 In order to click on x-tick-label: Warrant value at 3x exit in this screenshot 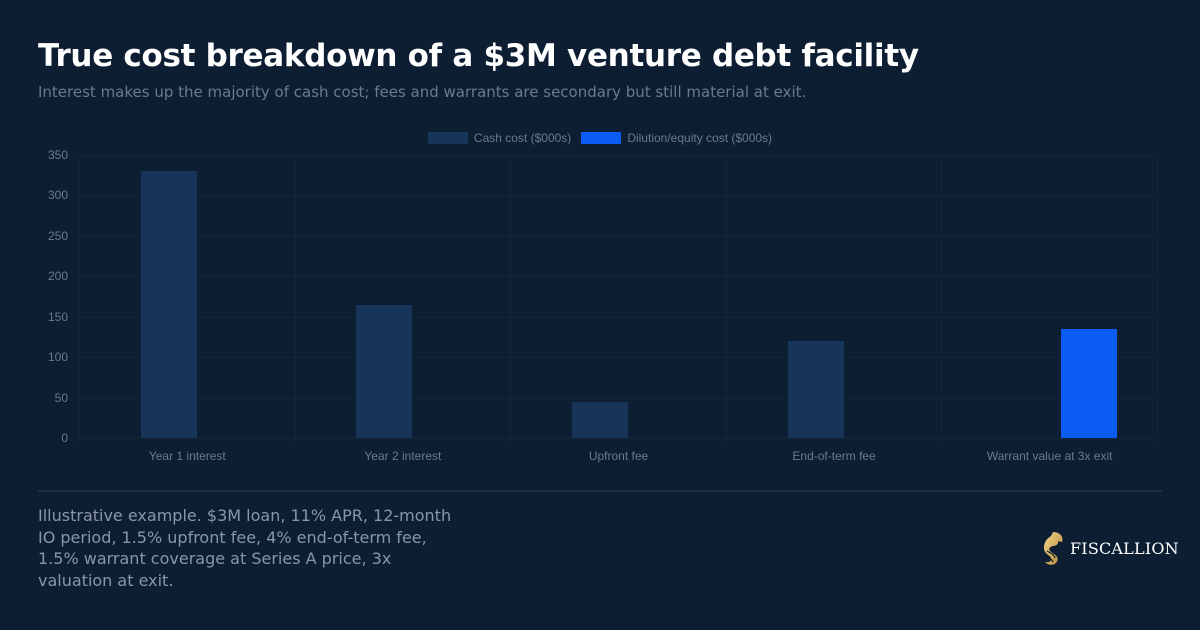, I will do `click(1049, 456)`.